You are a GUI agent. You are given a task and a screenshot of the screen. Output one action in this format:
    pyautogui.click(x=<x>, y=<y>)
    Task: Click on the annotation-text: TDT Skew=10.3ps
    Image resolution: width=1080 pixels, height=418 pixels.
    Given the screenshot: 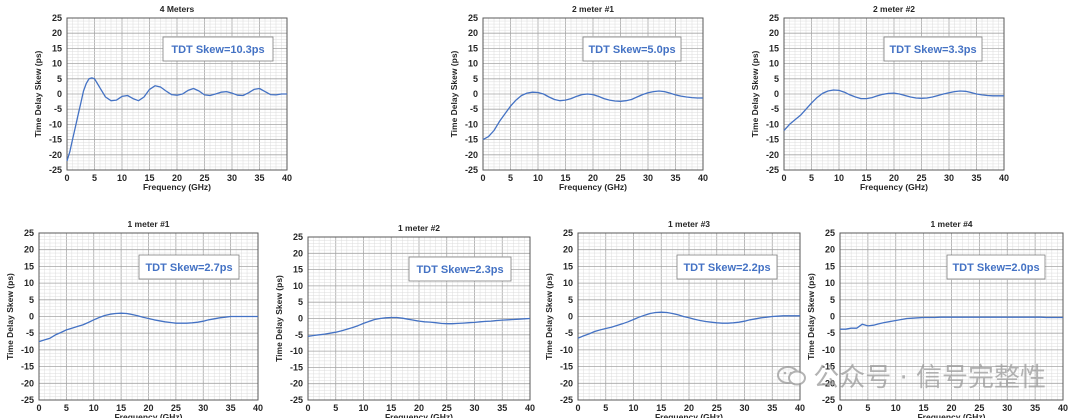 What is the action you would take?
    pyautogui.click(x=217, y=50)
    